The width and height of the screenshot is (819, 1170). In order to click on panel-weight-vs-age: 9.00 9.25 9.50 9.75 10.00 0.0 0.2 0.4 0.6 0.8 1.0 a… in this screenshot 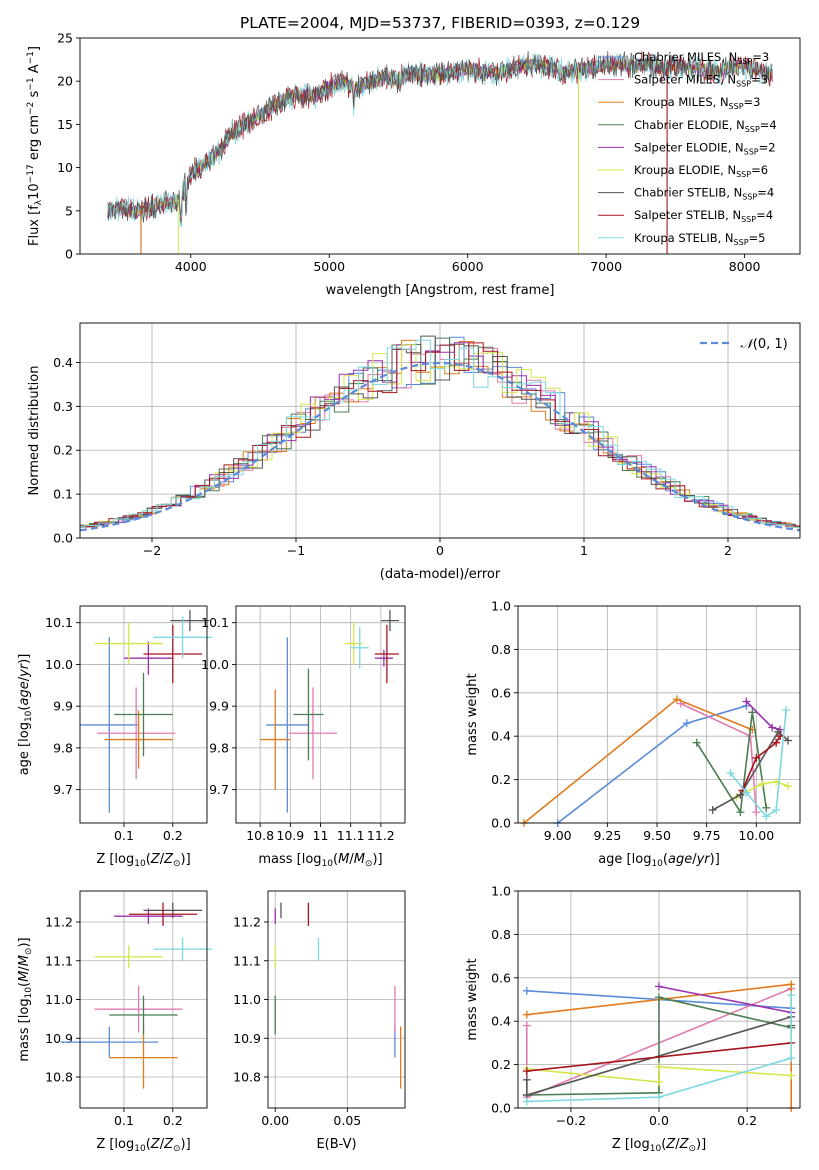, I will do `click(633, 734)`.